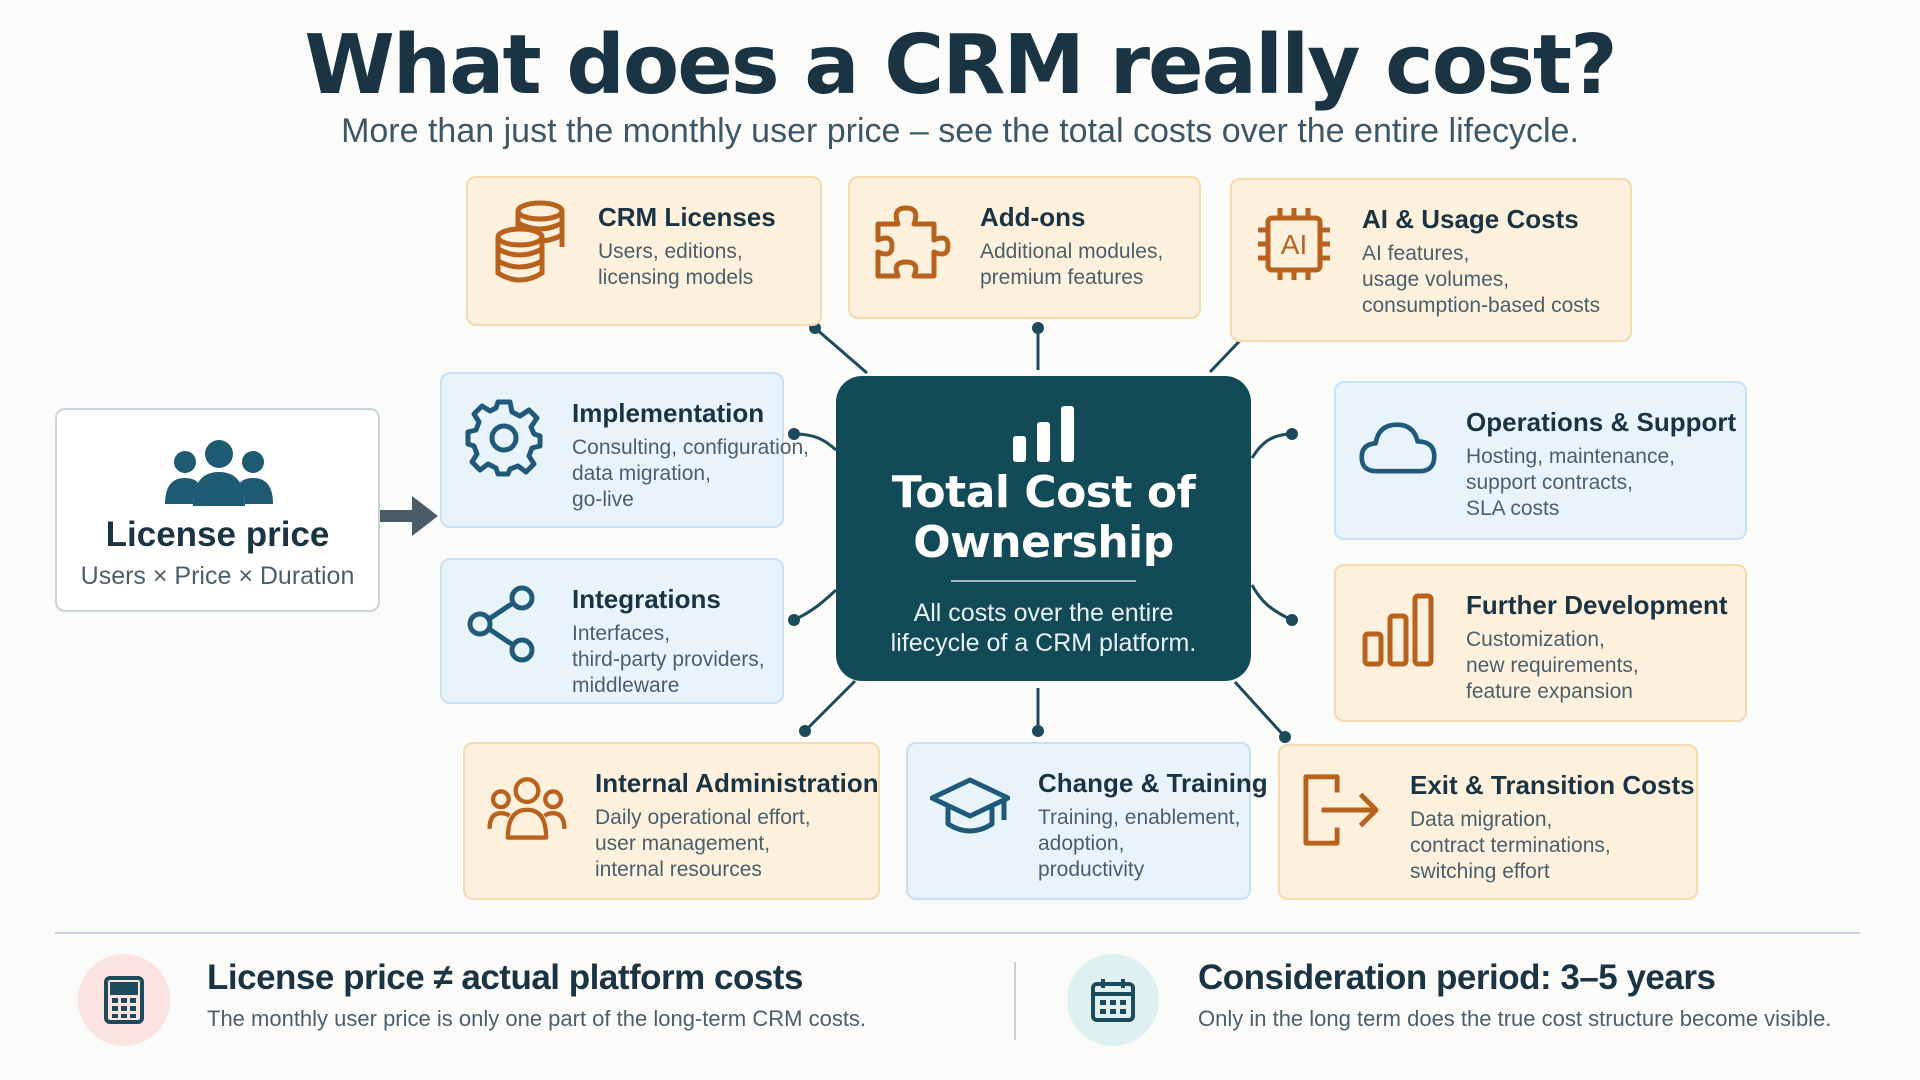 This screenshot has height=1080, width=1920. I want to click on arrow-right-icon, so click(409, 518).